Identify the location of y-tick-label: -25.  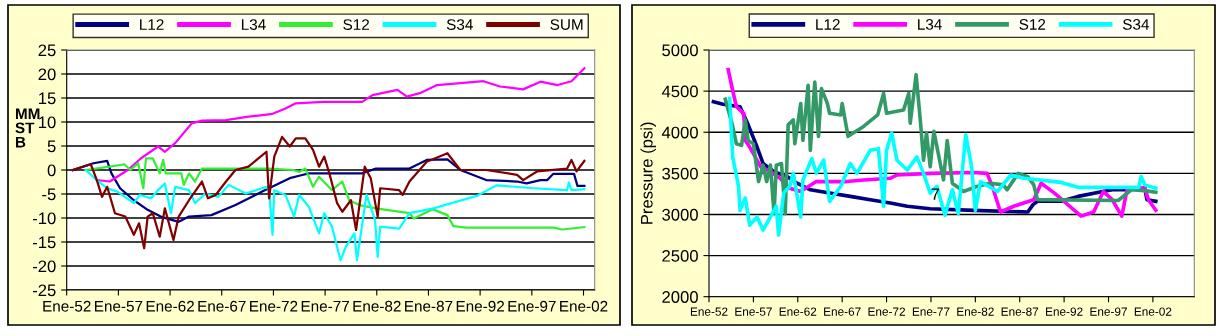
(44, 290).